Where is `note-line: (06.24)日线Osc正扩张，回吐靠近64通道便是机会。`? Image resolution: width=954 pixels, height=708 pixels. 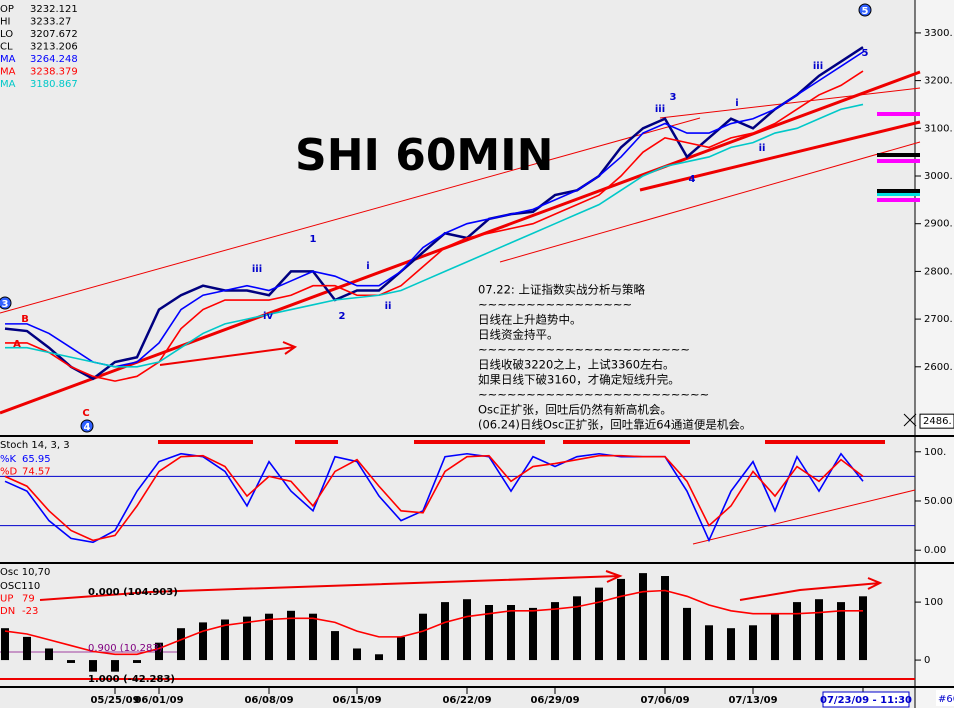
note-line: (06.24)日线Osc正扩张，回吐靠近64通道便是机会。 is located at coordinates (614, 425).